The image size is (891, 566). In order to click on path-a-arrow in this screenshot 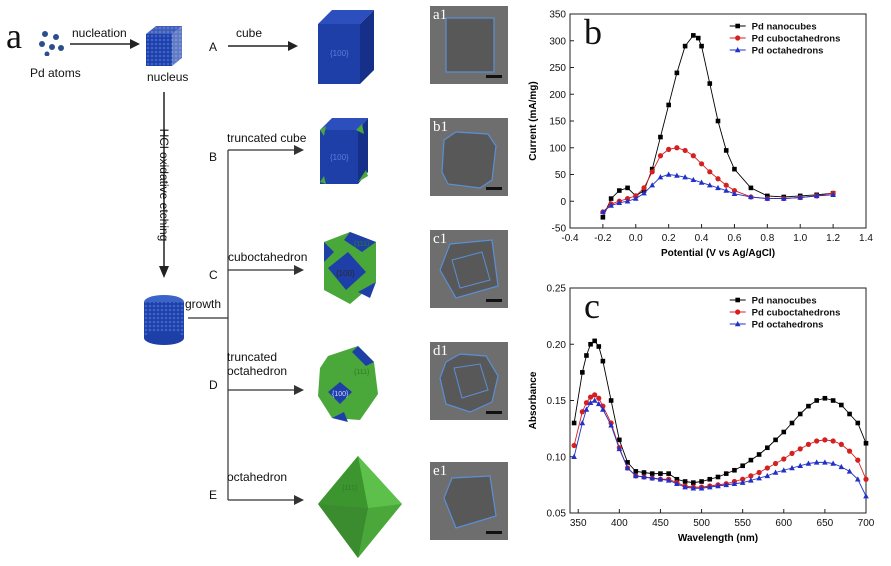, I will do `click(263, 46)`.